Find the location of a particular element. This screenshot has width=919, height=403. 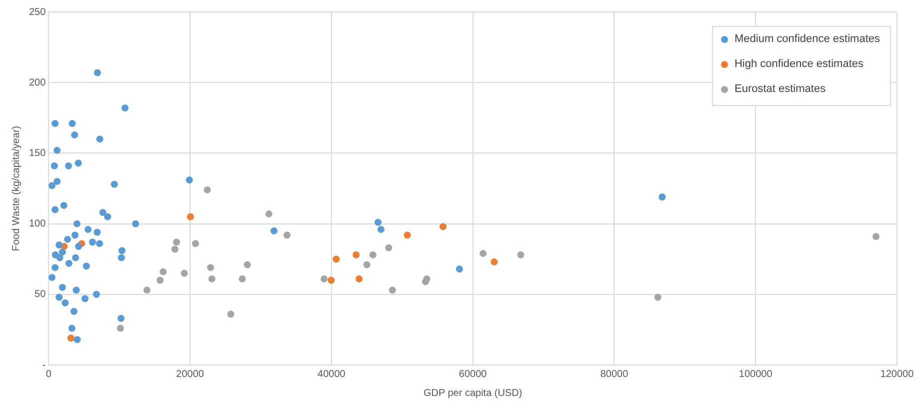

x-axis-title: GDP per capita (USD) is located at coordinates (472, 393).